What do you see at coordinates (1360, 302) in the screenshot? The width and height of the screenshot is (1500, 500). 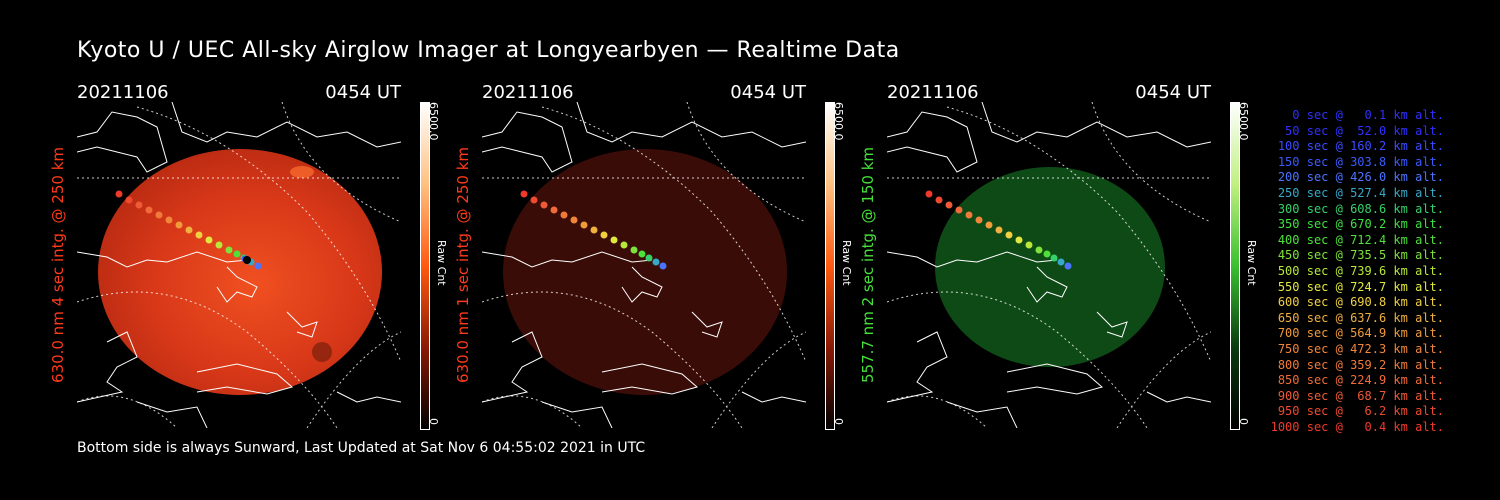 I see `legend-row: 600 sec @ 690.8 km alt.` at bounding box center [1360, 302].